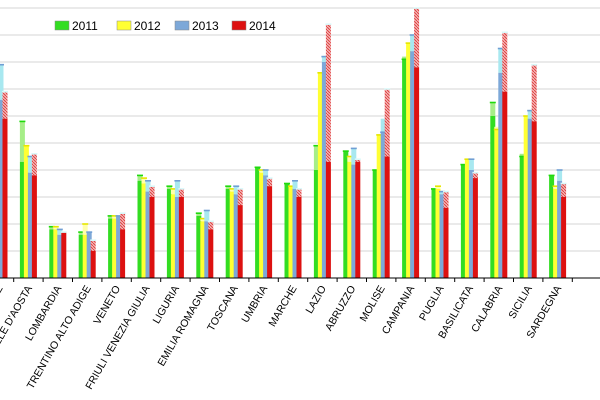 The image size is (600, 400). Describe the element at coordinates (93, 258) in the screenshot. I see `bar-2014-trentino-alto-adige` at that location.